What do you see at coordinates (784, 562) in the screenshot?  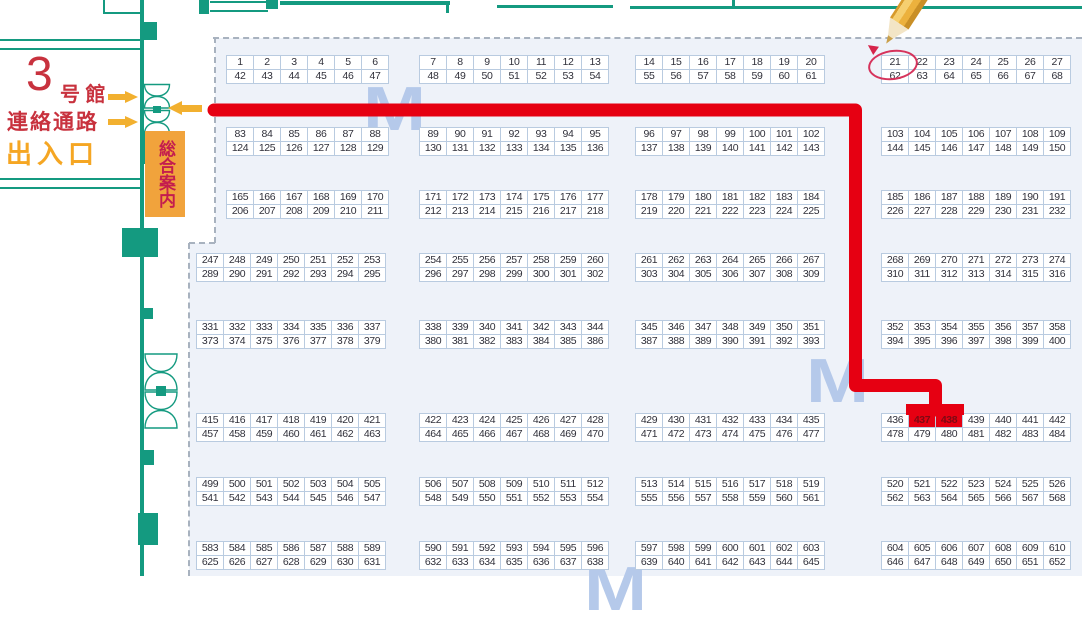 I see `booth-cell: 644` at bounding box center [784, 562].